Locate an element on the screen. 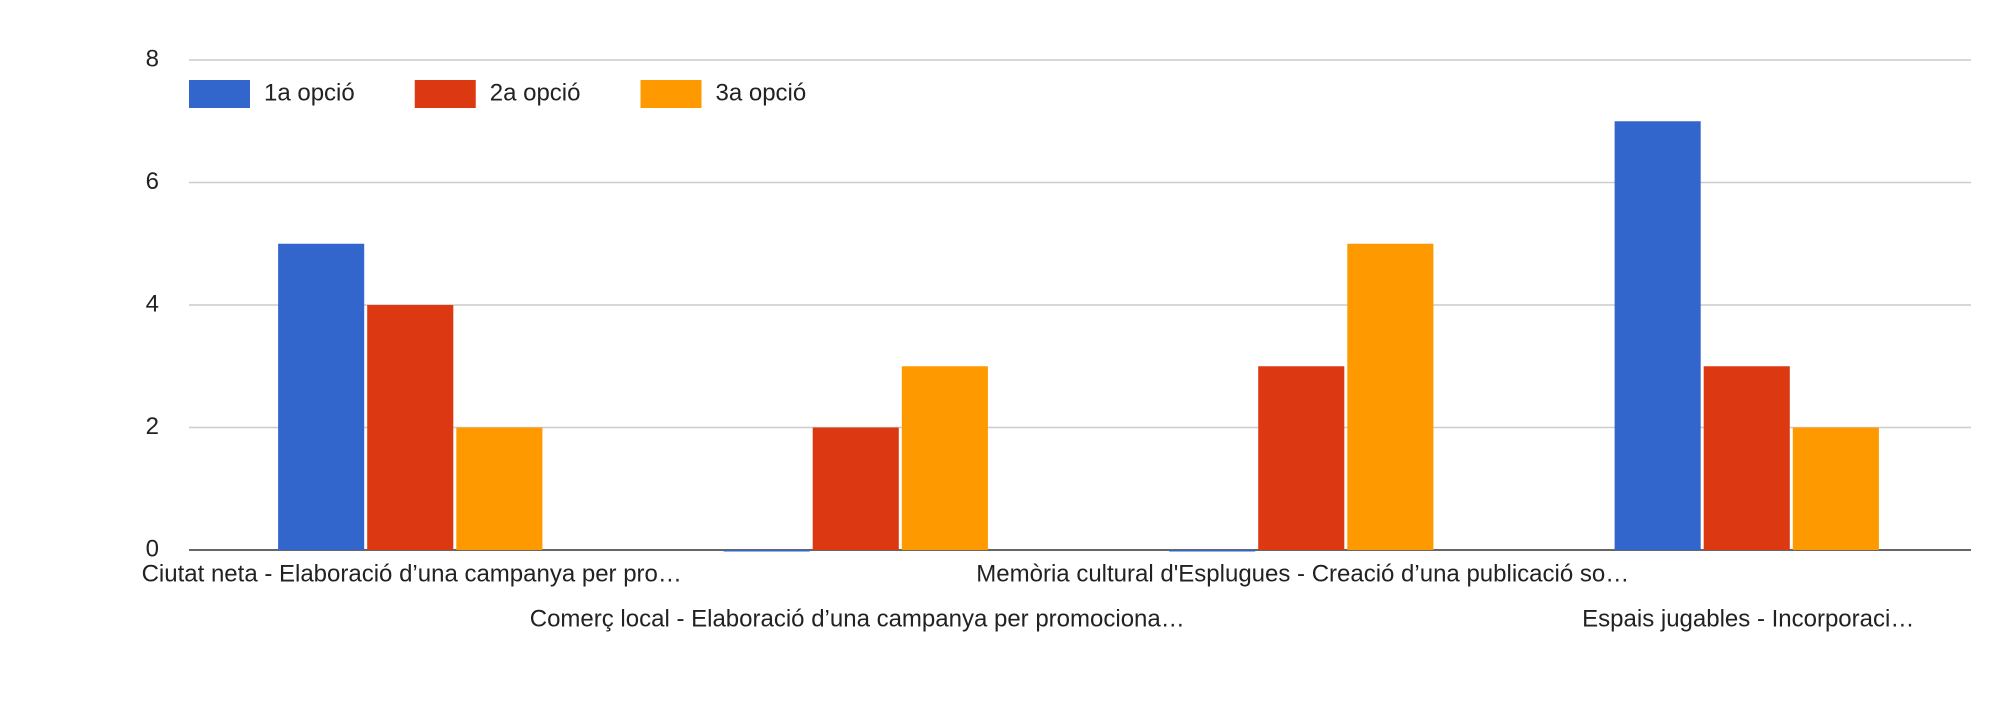 This screenshot has width=2000, height=707. legend-label: 3a opció is located at coordinates (761, 92).